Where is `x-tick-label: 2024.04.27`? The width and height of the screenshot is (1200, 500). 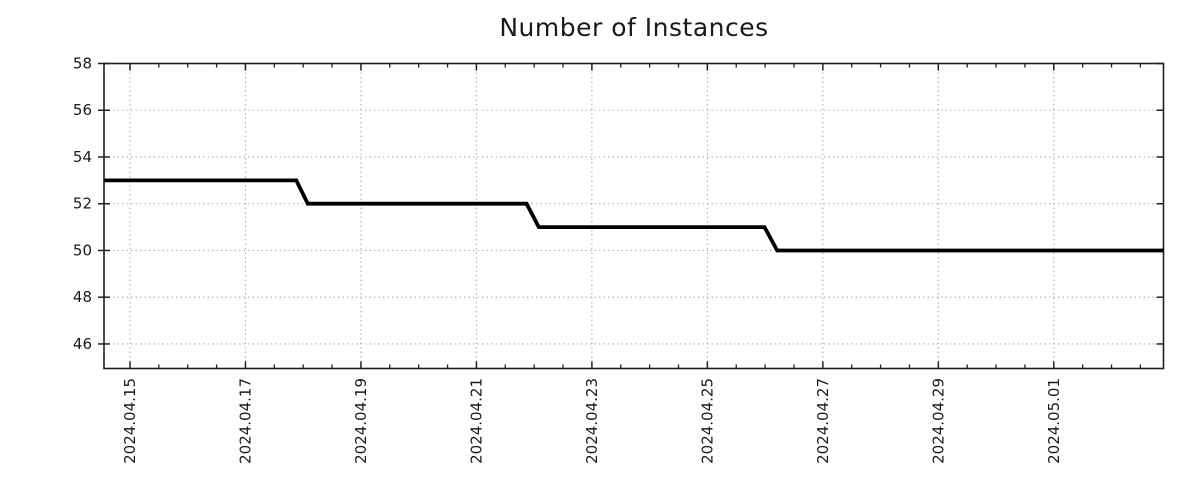 x-tick-label: 2024.04.27 is located at coordinates (823, 421).